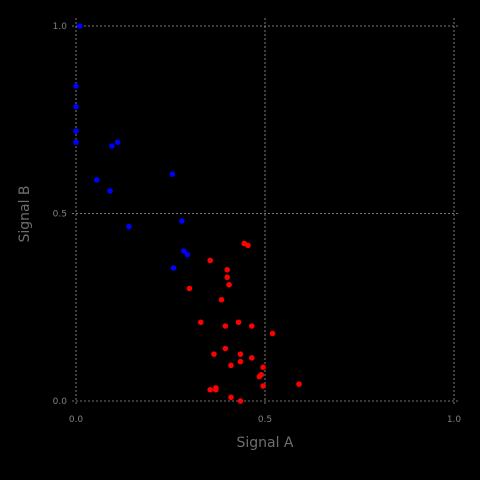  What do you see at coordinates (60, 215) in the screenshot?
I see `y-tick-label-1: 0.5` at bounding box center [60, 215].